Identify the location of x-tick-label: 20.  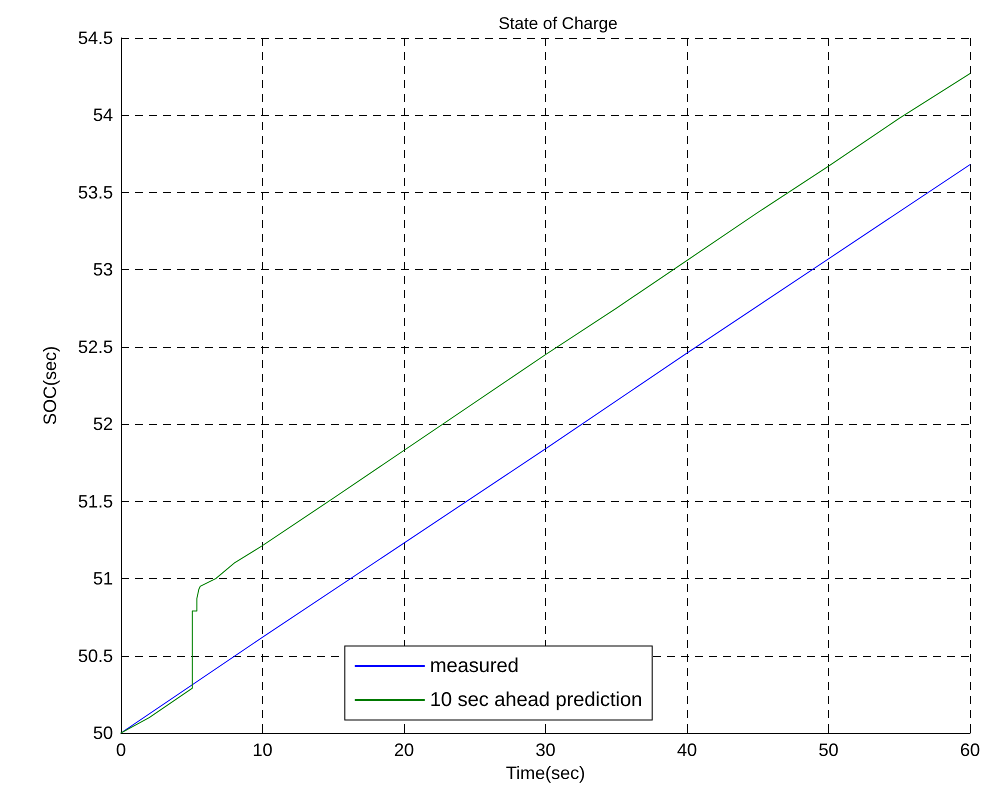
(404, 750).